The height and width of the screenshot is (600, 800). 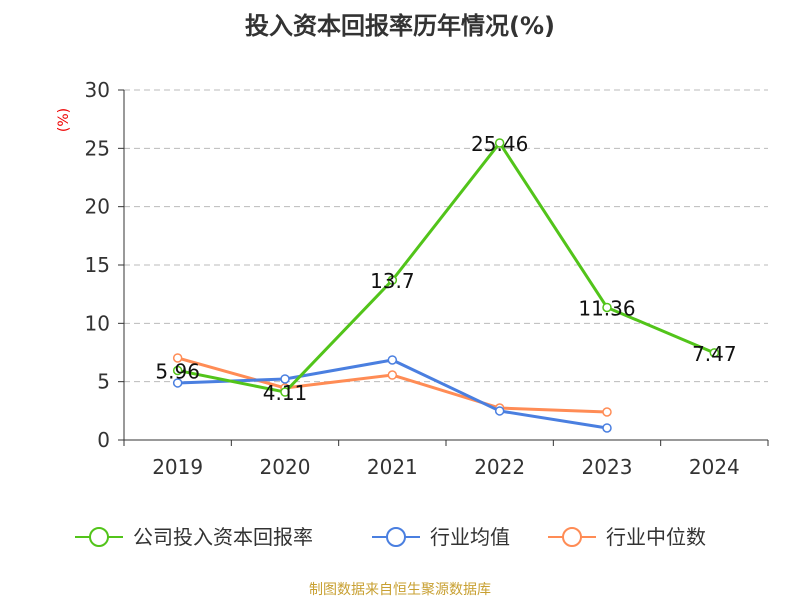 I want to click on y-tick-label: 0, so click(x=103, y=440).